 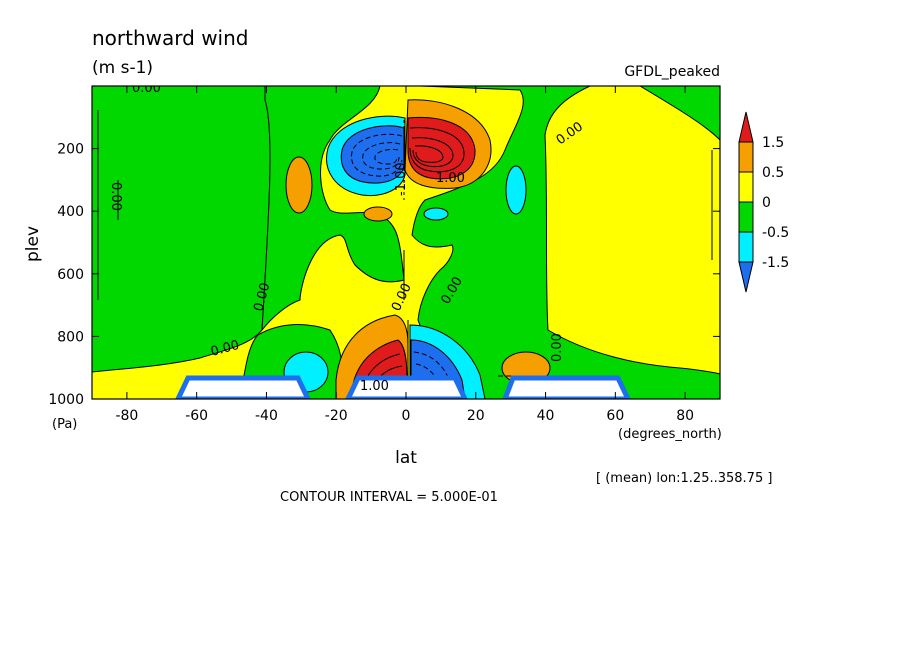 I want to click on colorbar-label: 0.5, so click(x=773, y=173).